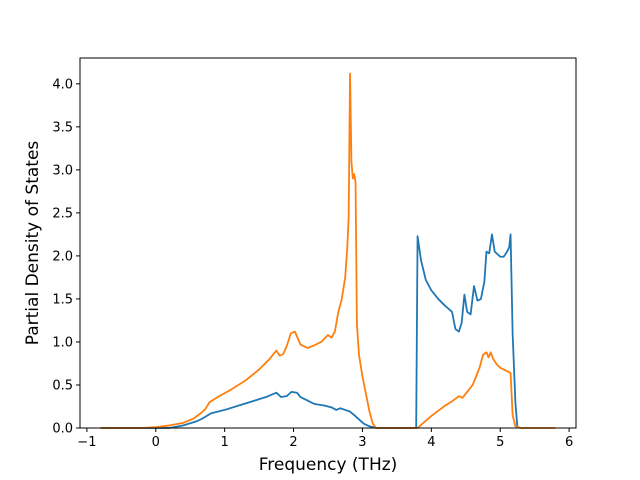 The width and height of the screenshot is (640, 480). I want to click on x-tick-label: 3, so click(362, 442).